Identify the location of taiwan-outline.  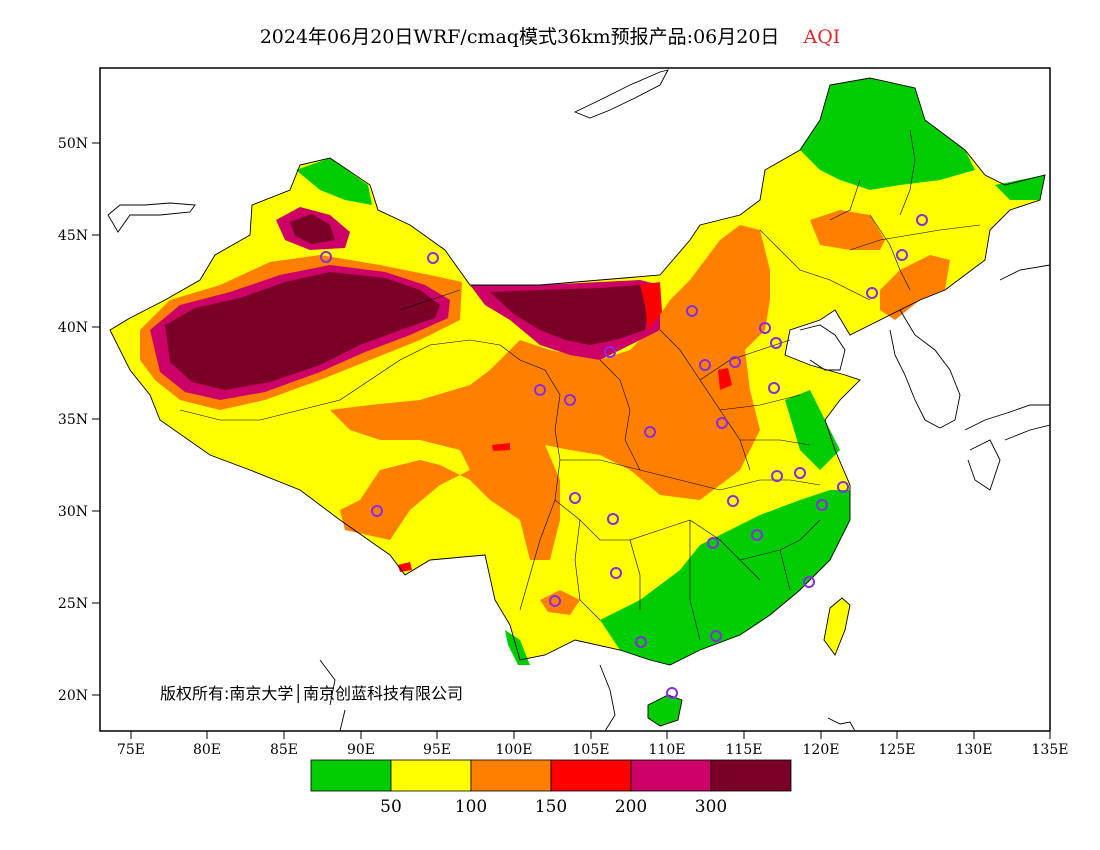
(837, 626).